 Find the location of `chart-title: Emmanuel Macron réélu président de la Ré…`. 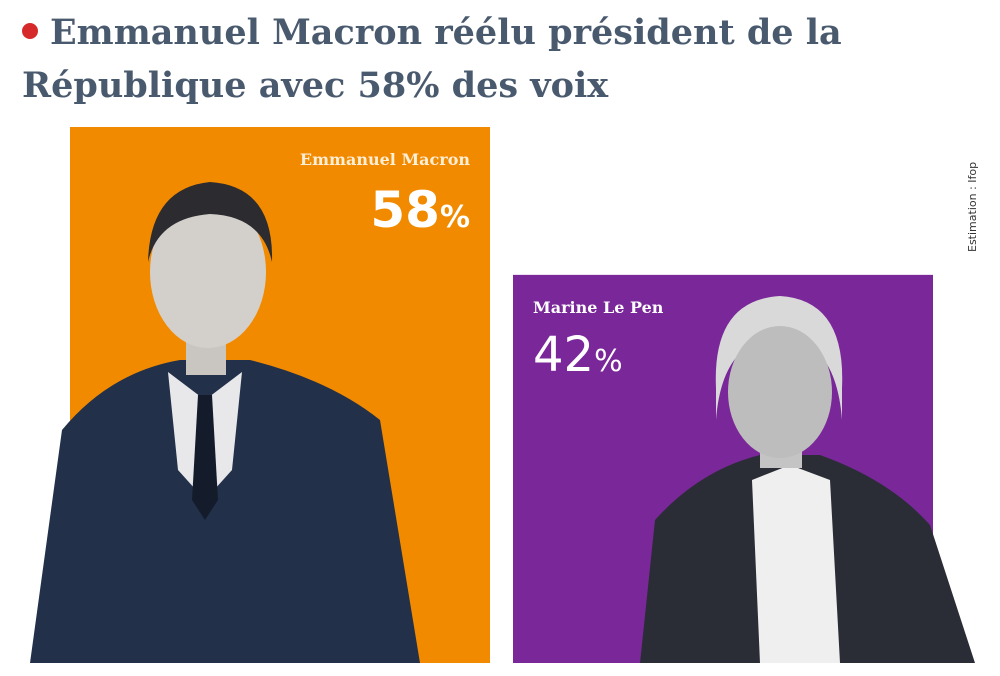

chart-title: Emmanuel Macron réélu président de la Ré… is located at coordinates (487, 59).